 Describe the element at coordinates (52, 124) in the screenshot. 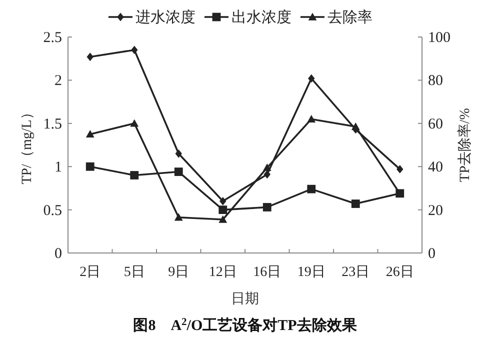

I see `y-tick-label: 1.5` at that location.